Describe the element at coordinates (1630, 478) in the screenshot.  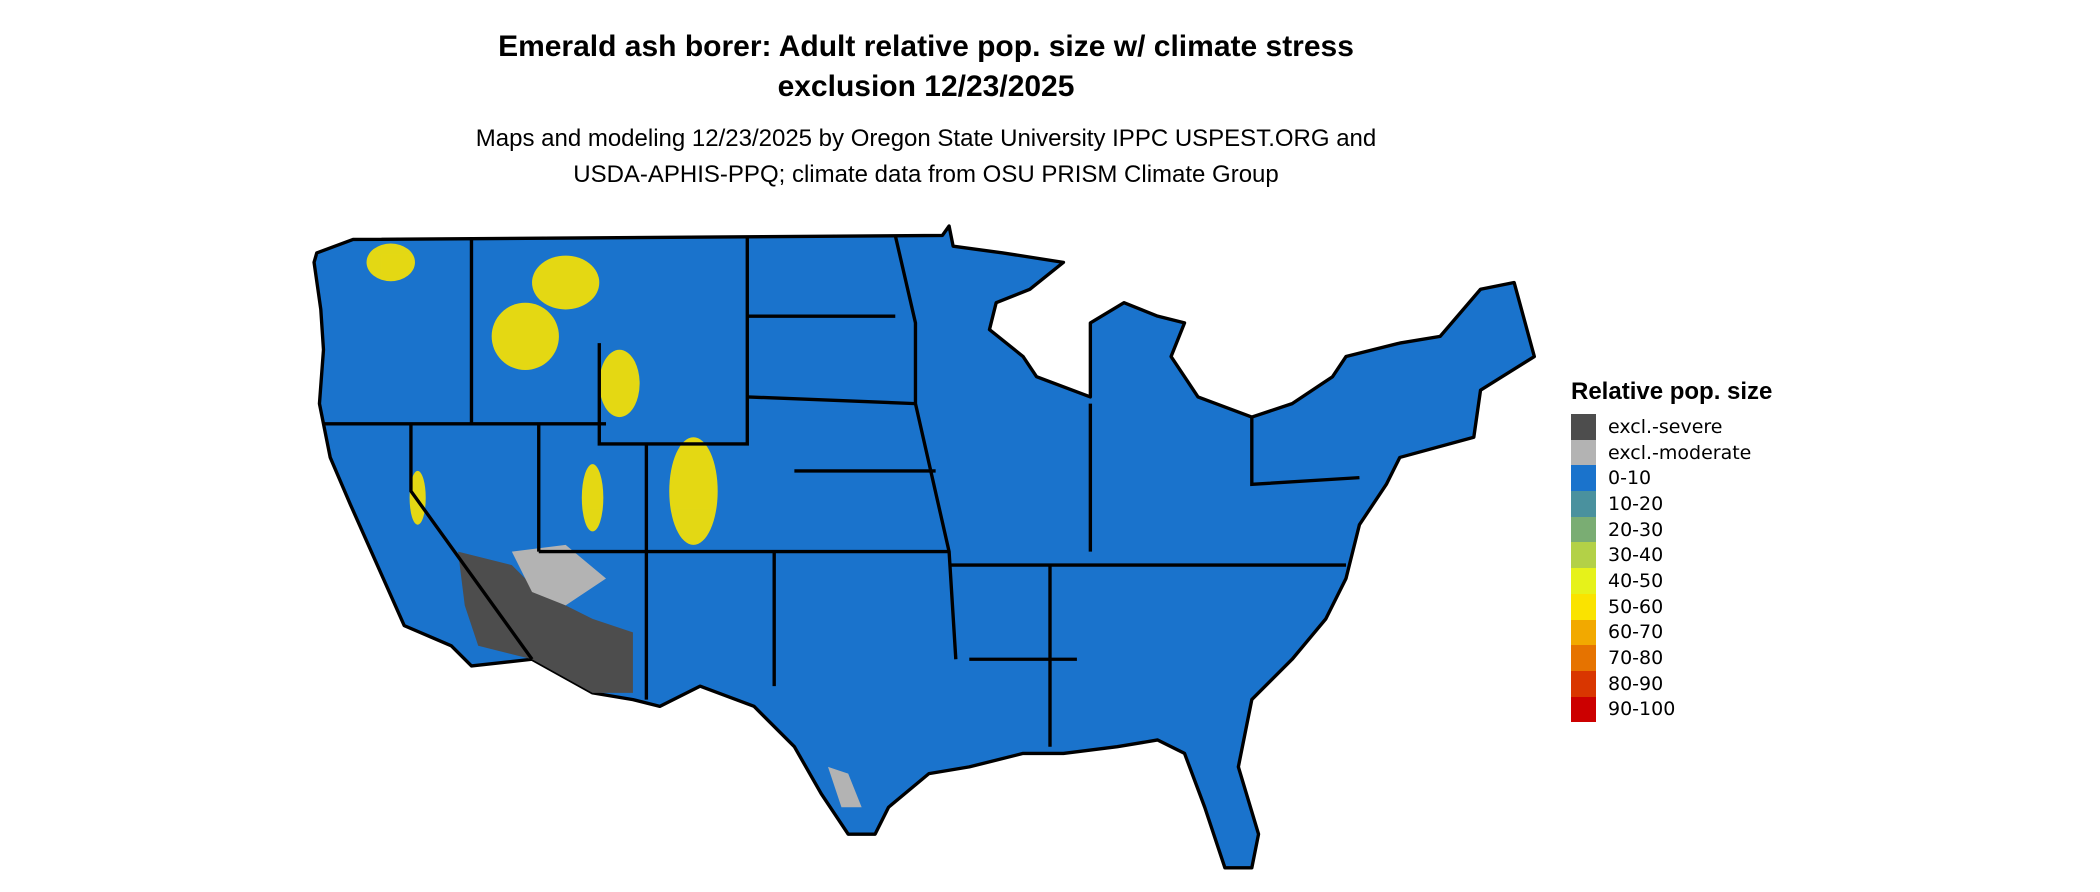
I see `legend-label: 0-10` at that location.